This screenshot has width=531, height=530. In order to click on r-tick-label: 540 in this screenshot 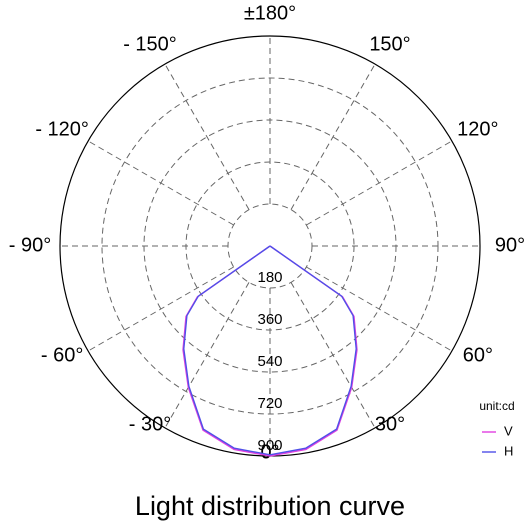, I will do `click(269, 361)`.